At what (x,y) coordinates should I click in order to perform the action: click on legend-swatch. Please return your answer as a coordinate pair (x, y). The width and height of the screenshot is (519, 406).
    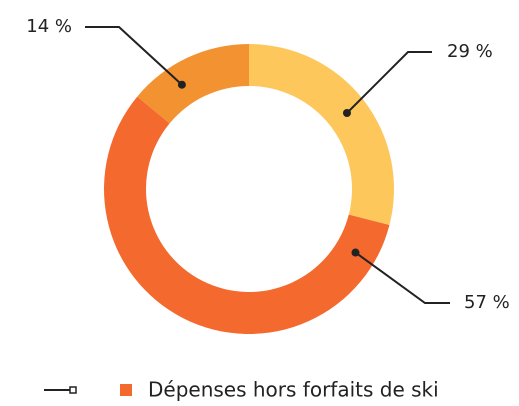
    Looking at the image, I should click on (126, 390).